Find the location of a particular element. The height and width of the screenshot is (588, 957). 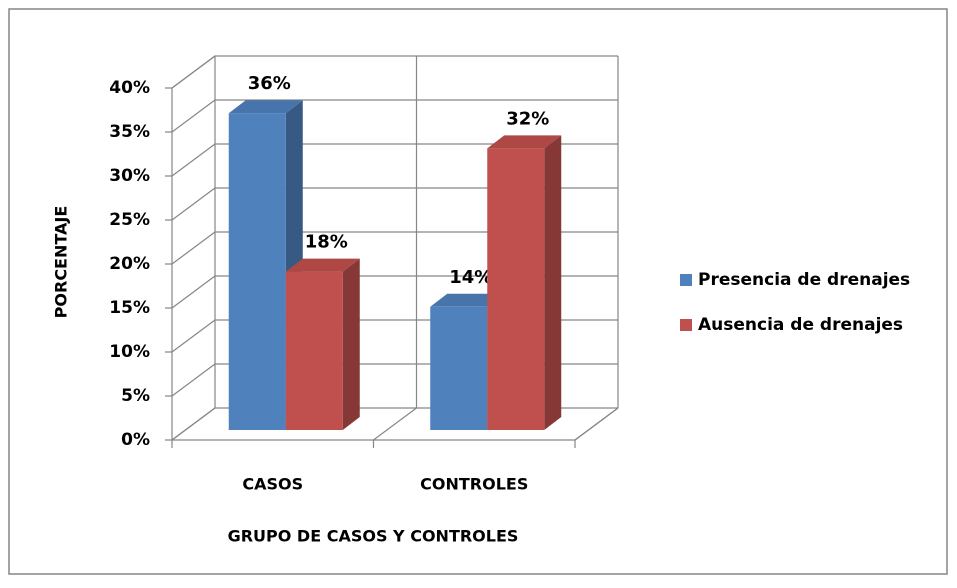

x-axis-title: GRUPO DE CASOS Y CONTROLES is located at coordinates (373, 536).